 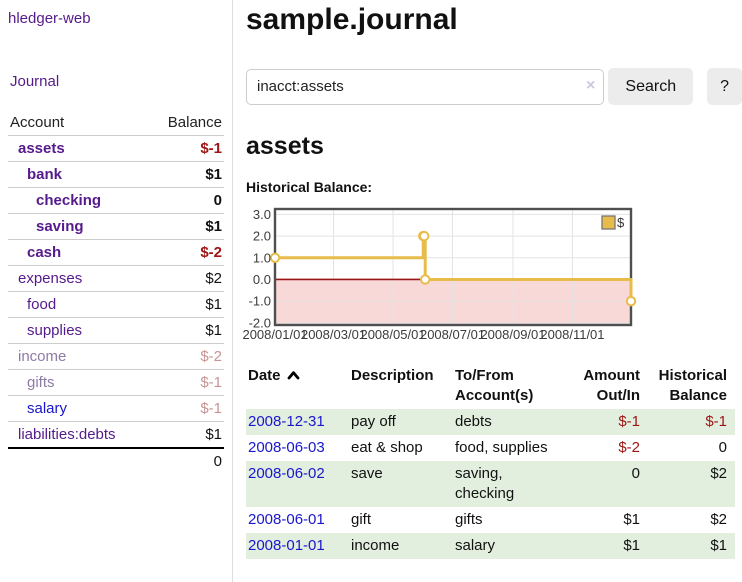 What do you see at coordinates (297, 484) in the screenshot?
I see `register-date-cell: 2008-06-02` at bounding box center [297, 484].